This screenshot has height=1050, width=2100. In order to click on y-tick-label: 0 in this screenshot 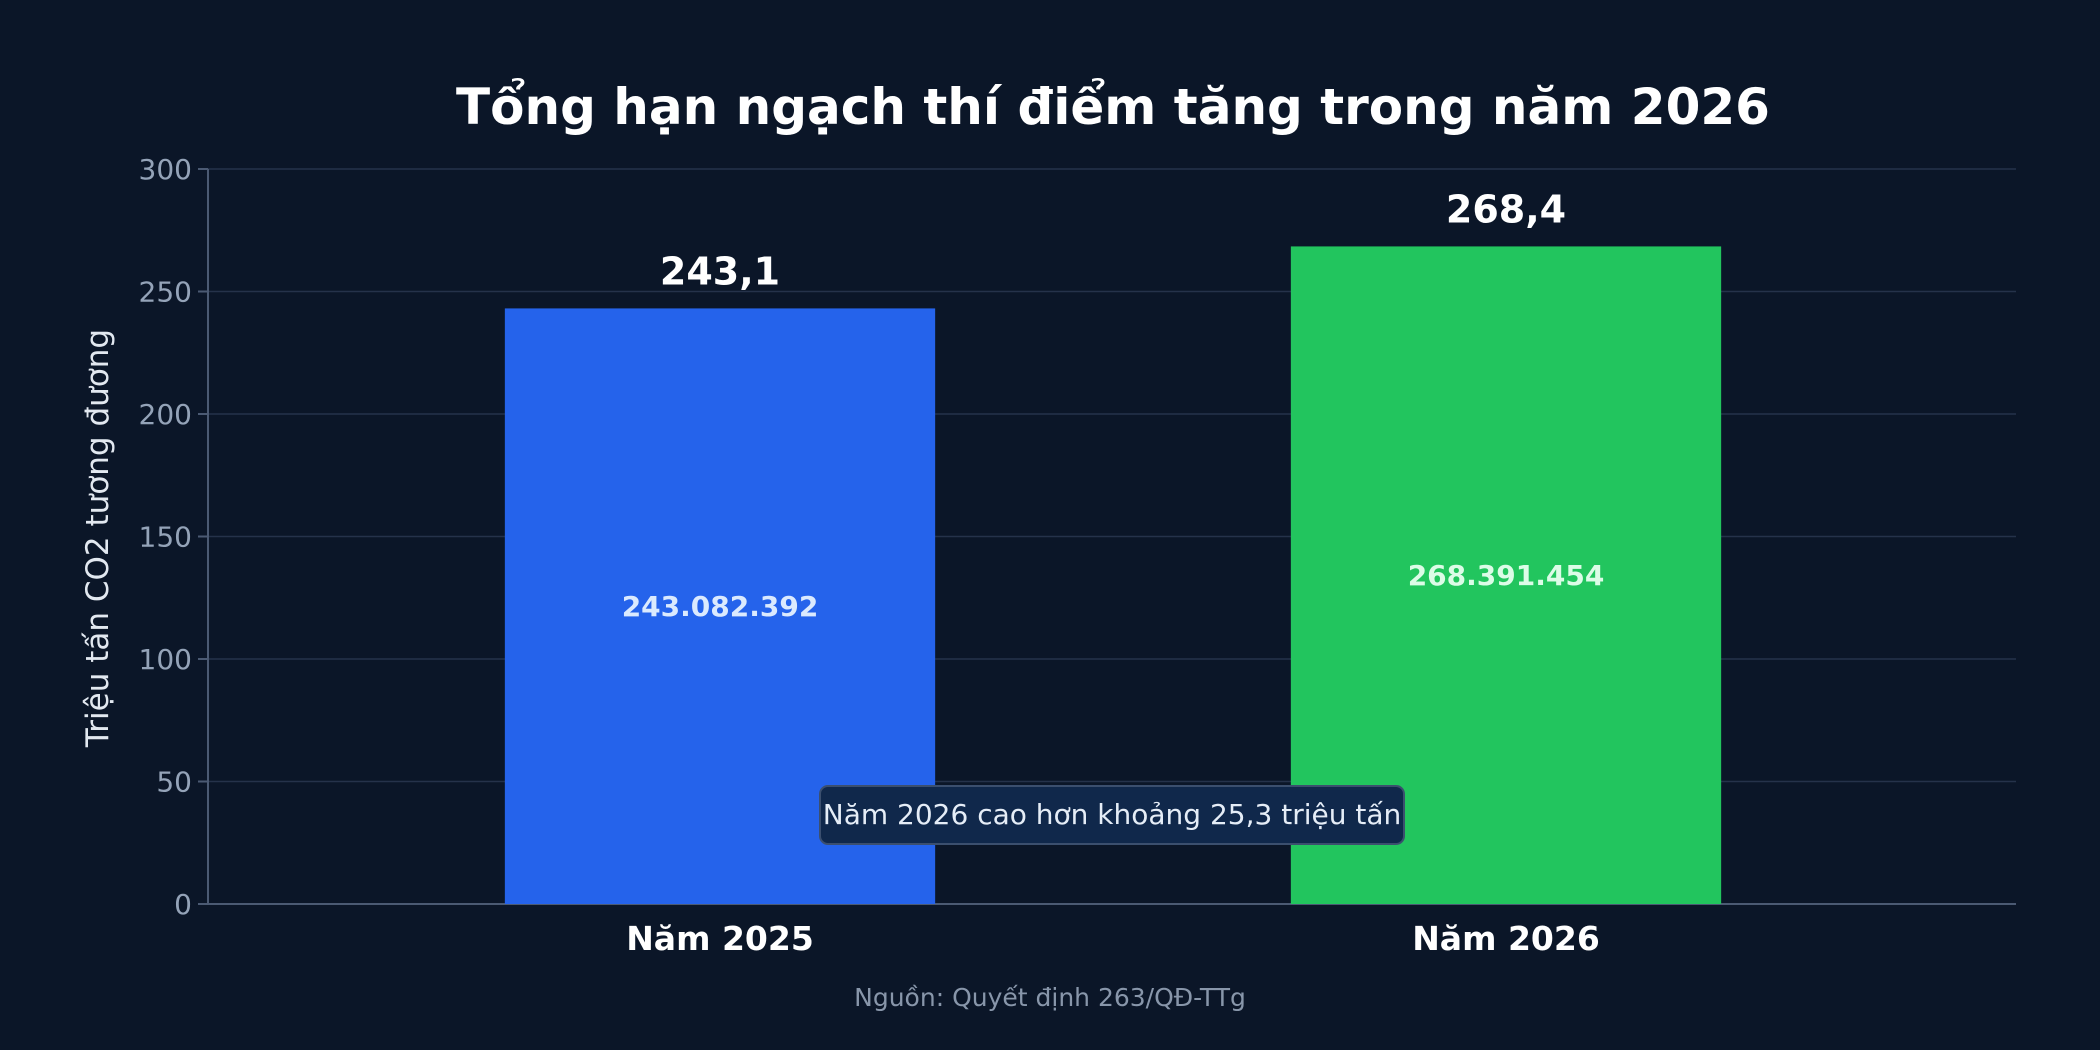, I will do `click(183, 904)`.